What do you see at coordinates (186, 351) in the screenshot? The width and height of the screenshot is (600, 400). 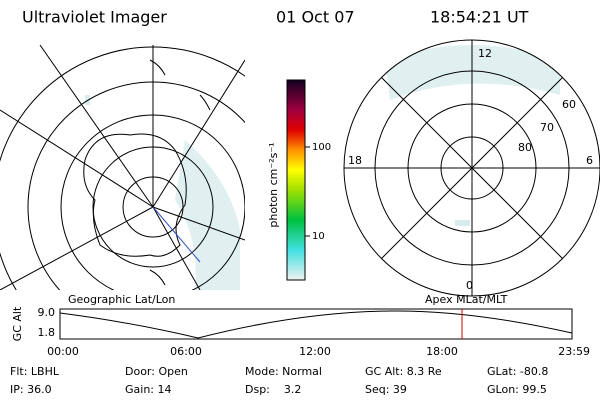 I see `time-tick: 06:00` at bounding box center [186, 351].